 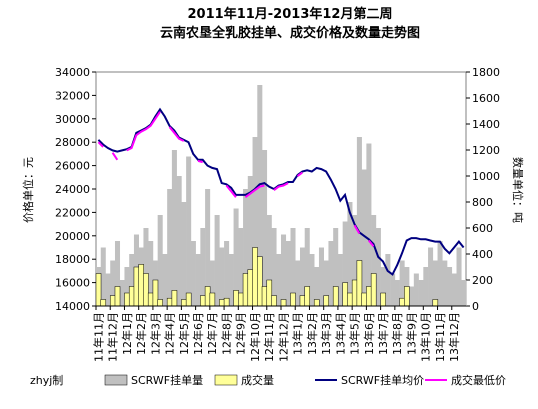 What do you see at coordinates (478, 380) in the screenshot?
I see `legend-label: 成交最低价` at bounding box center [478, 380].